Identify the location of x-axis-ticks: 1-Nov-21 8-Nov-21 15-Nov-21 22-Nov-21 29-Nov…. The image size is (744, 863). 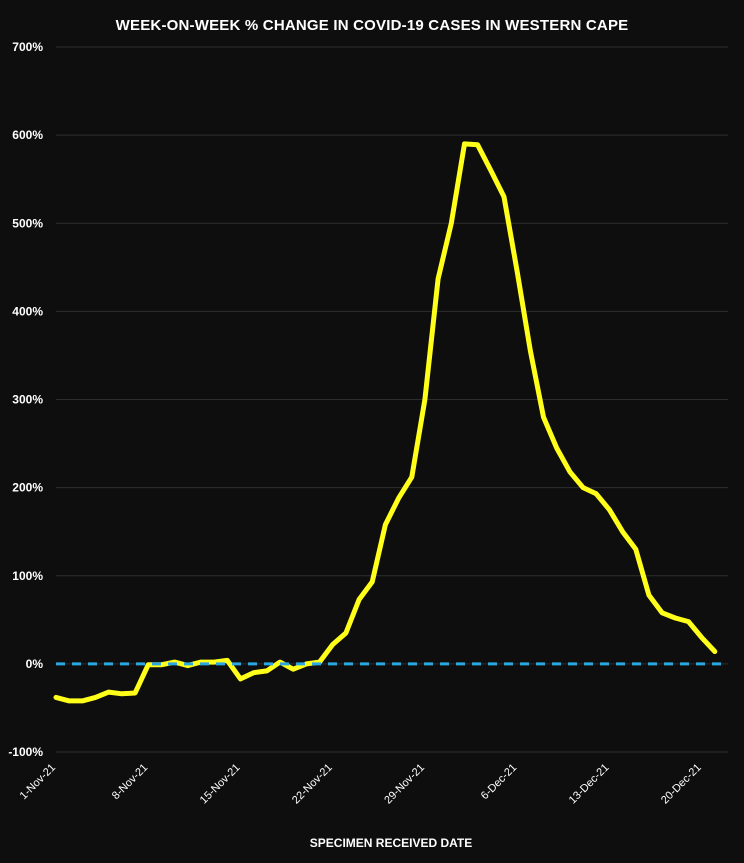
(361, 784).